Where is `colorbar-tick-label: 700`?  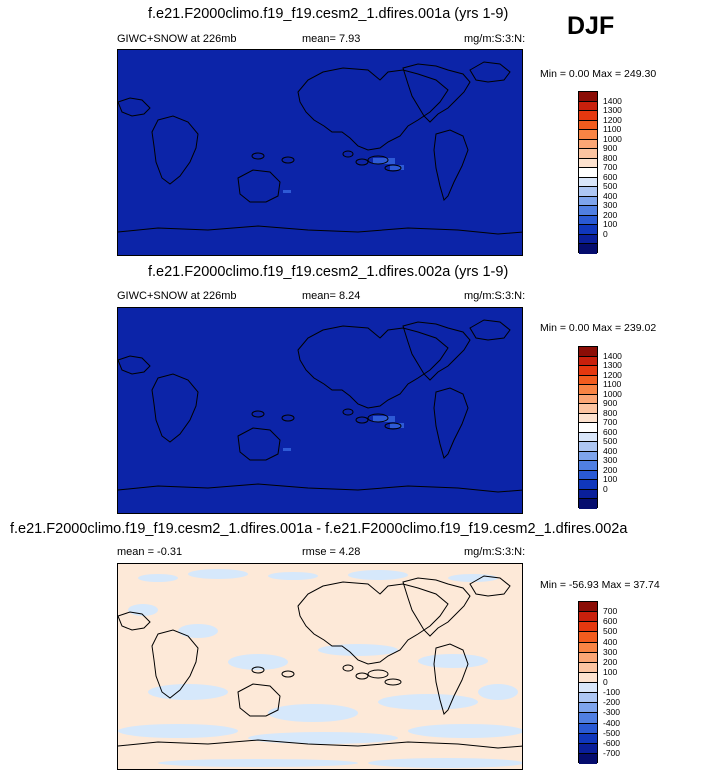
colorbar-tick-label: 700 is located at coordinates (610, 611).